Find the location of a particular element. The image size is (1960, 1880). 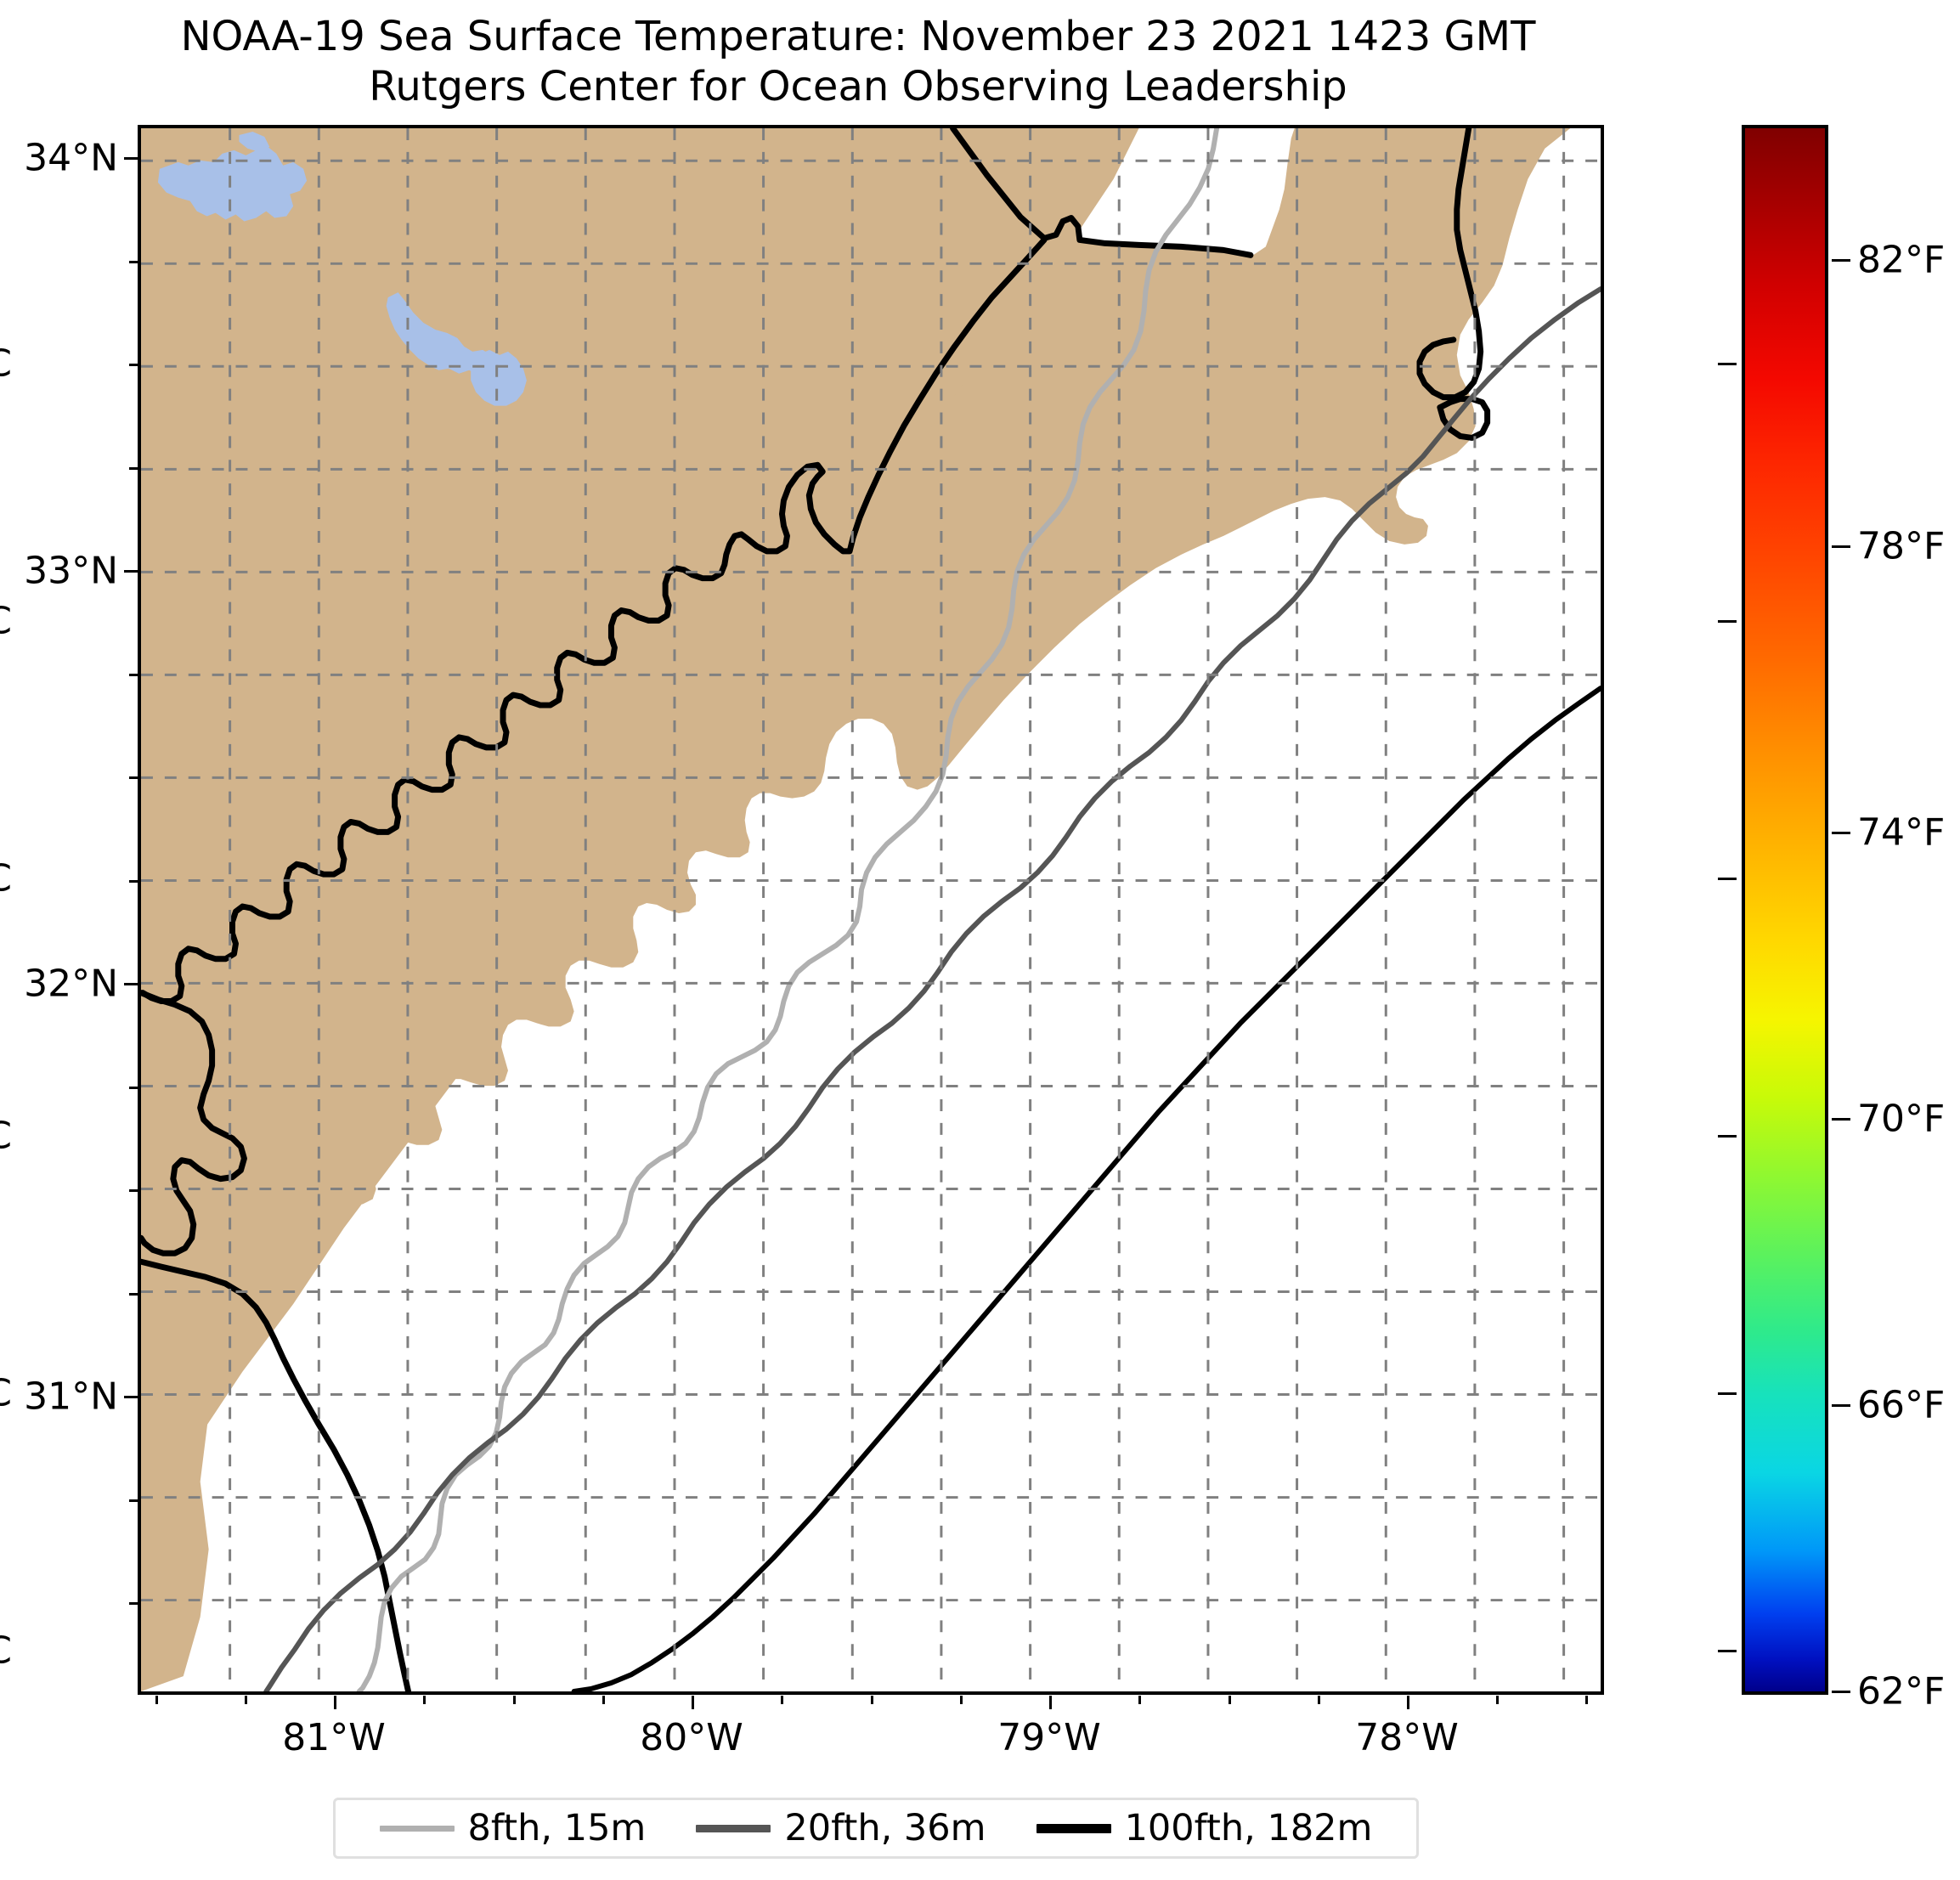

coastline-main is located at coordinates (1102, 193).